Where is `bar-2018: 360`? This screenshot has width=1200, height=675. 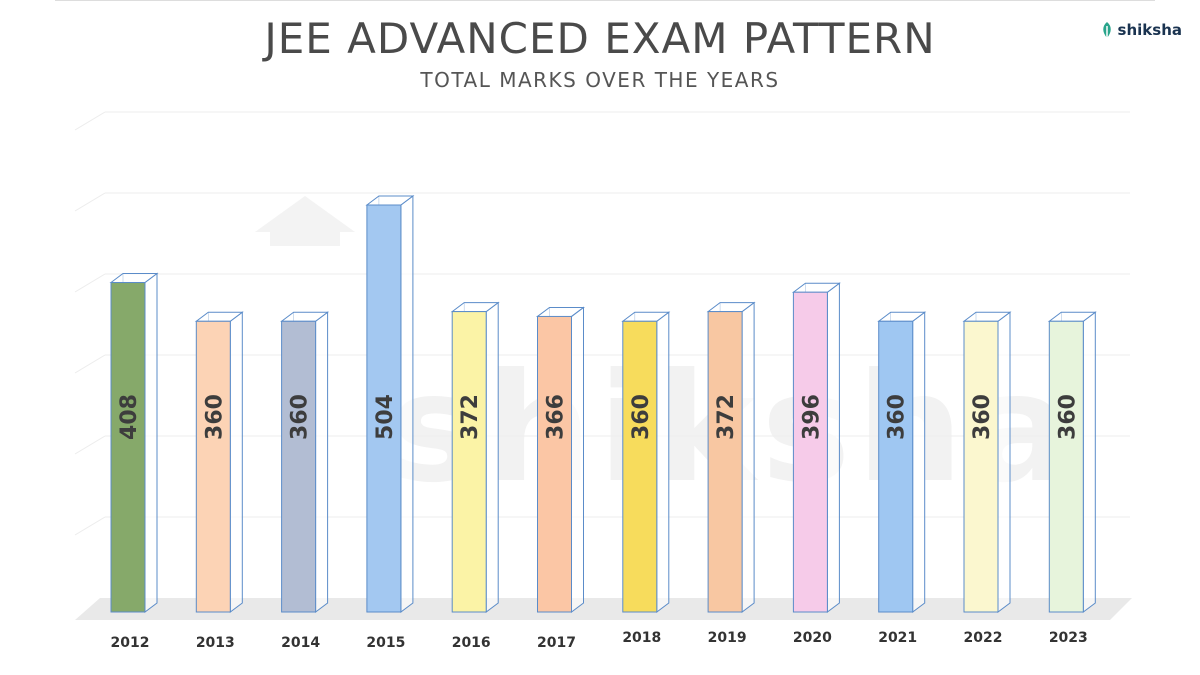
bar-2018: 360 is located at coordinates (646, 462).